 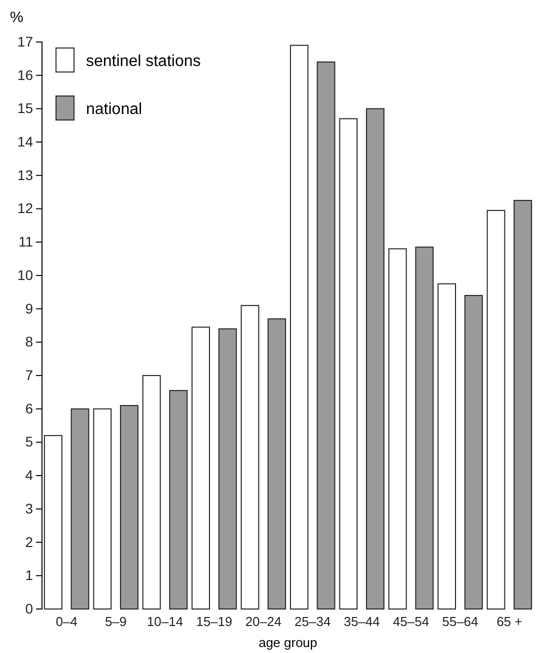 I want to click on y-tick-label: 14, so click(x=25, y=142).